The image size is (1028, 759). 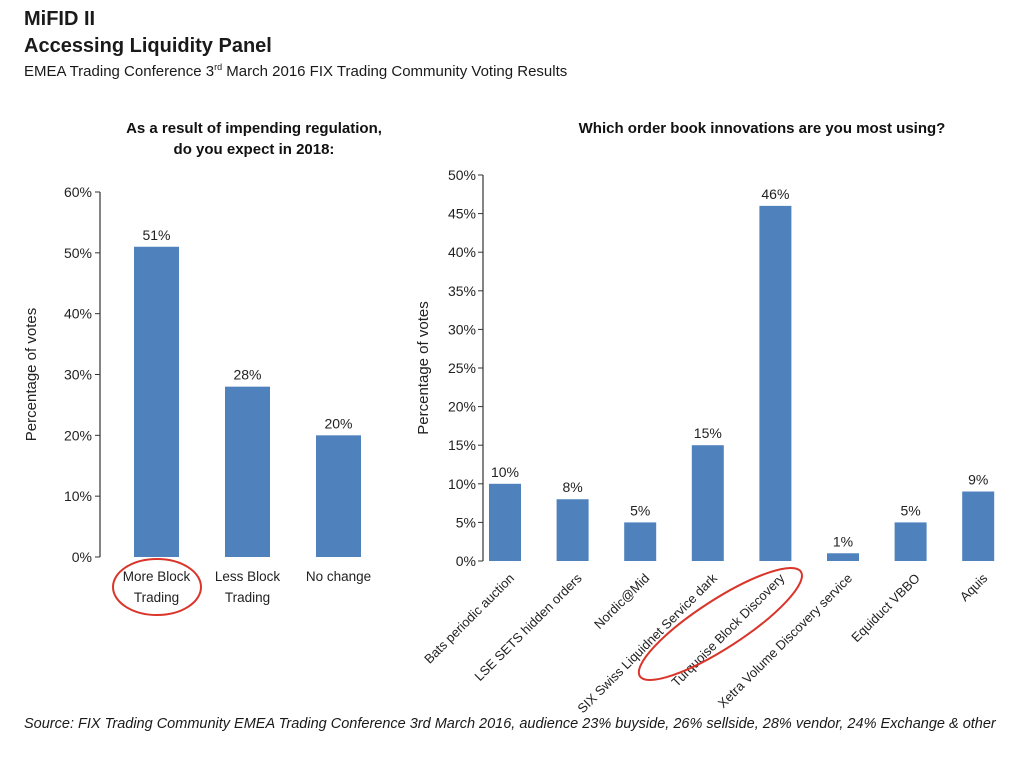 I want to click on title-line-1: MiFID II, so click(x=60, y=19).